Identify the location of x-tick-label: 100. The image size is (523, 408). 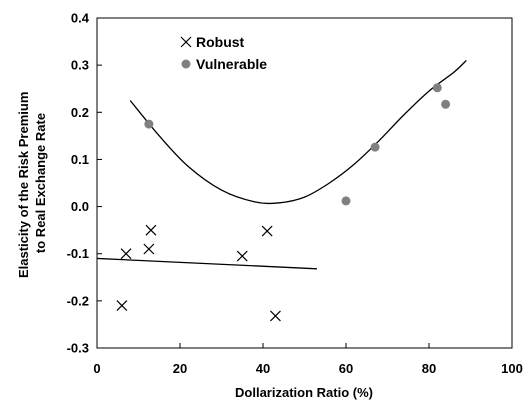
(512, 368).